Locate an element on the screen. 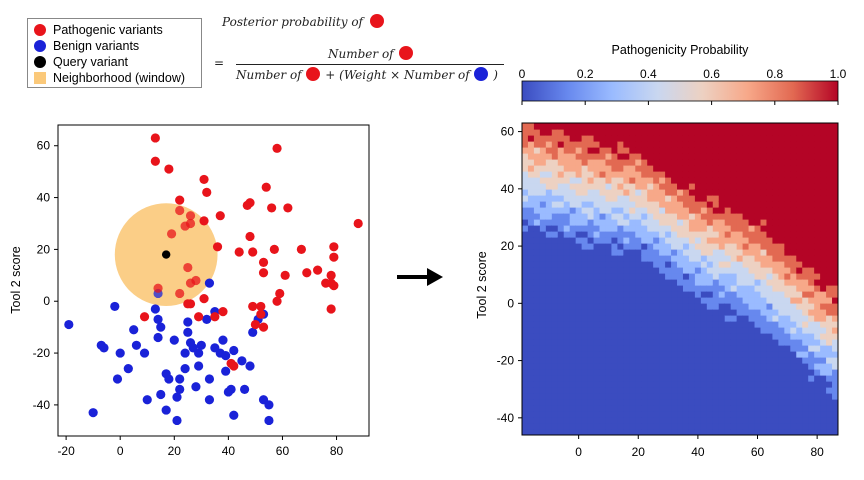 The image size is (864, 480). orange-square-icon is located at coordinates (40, 78).